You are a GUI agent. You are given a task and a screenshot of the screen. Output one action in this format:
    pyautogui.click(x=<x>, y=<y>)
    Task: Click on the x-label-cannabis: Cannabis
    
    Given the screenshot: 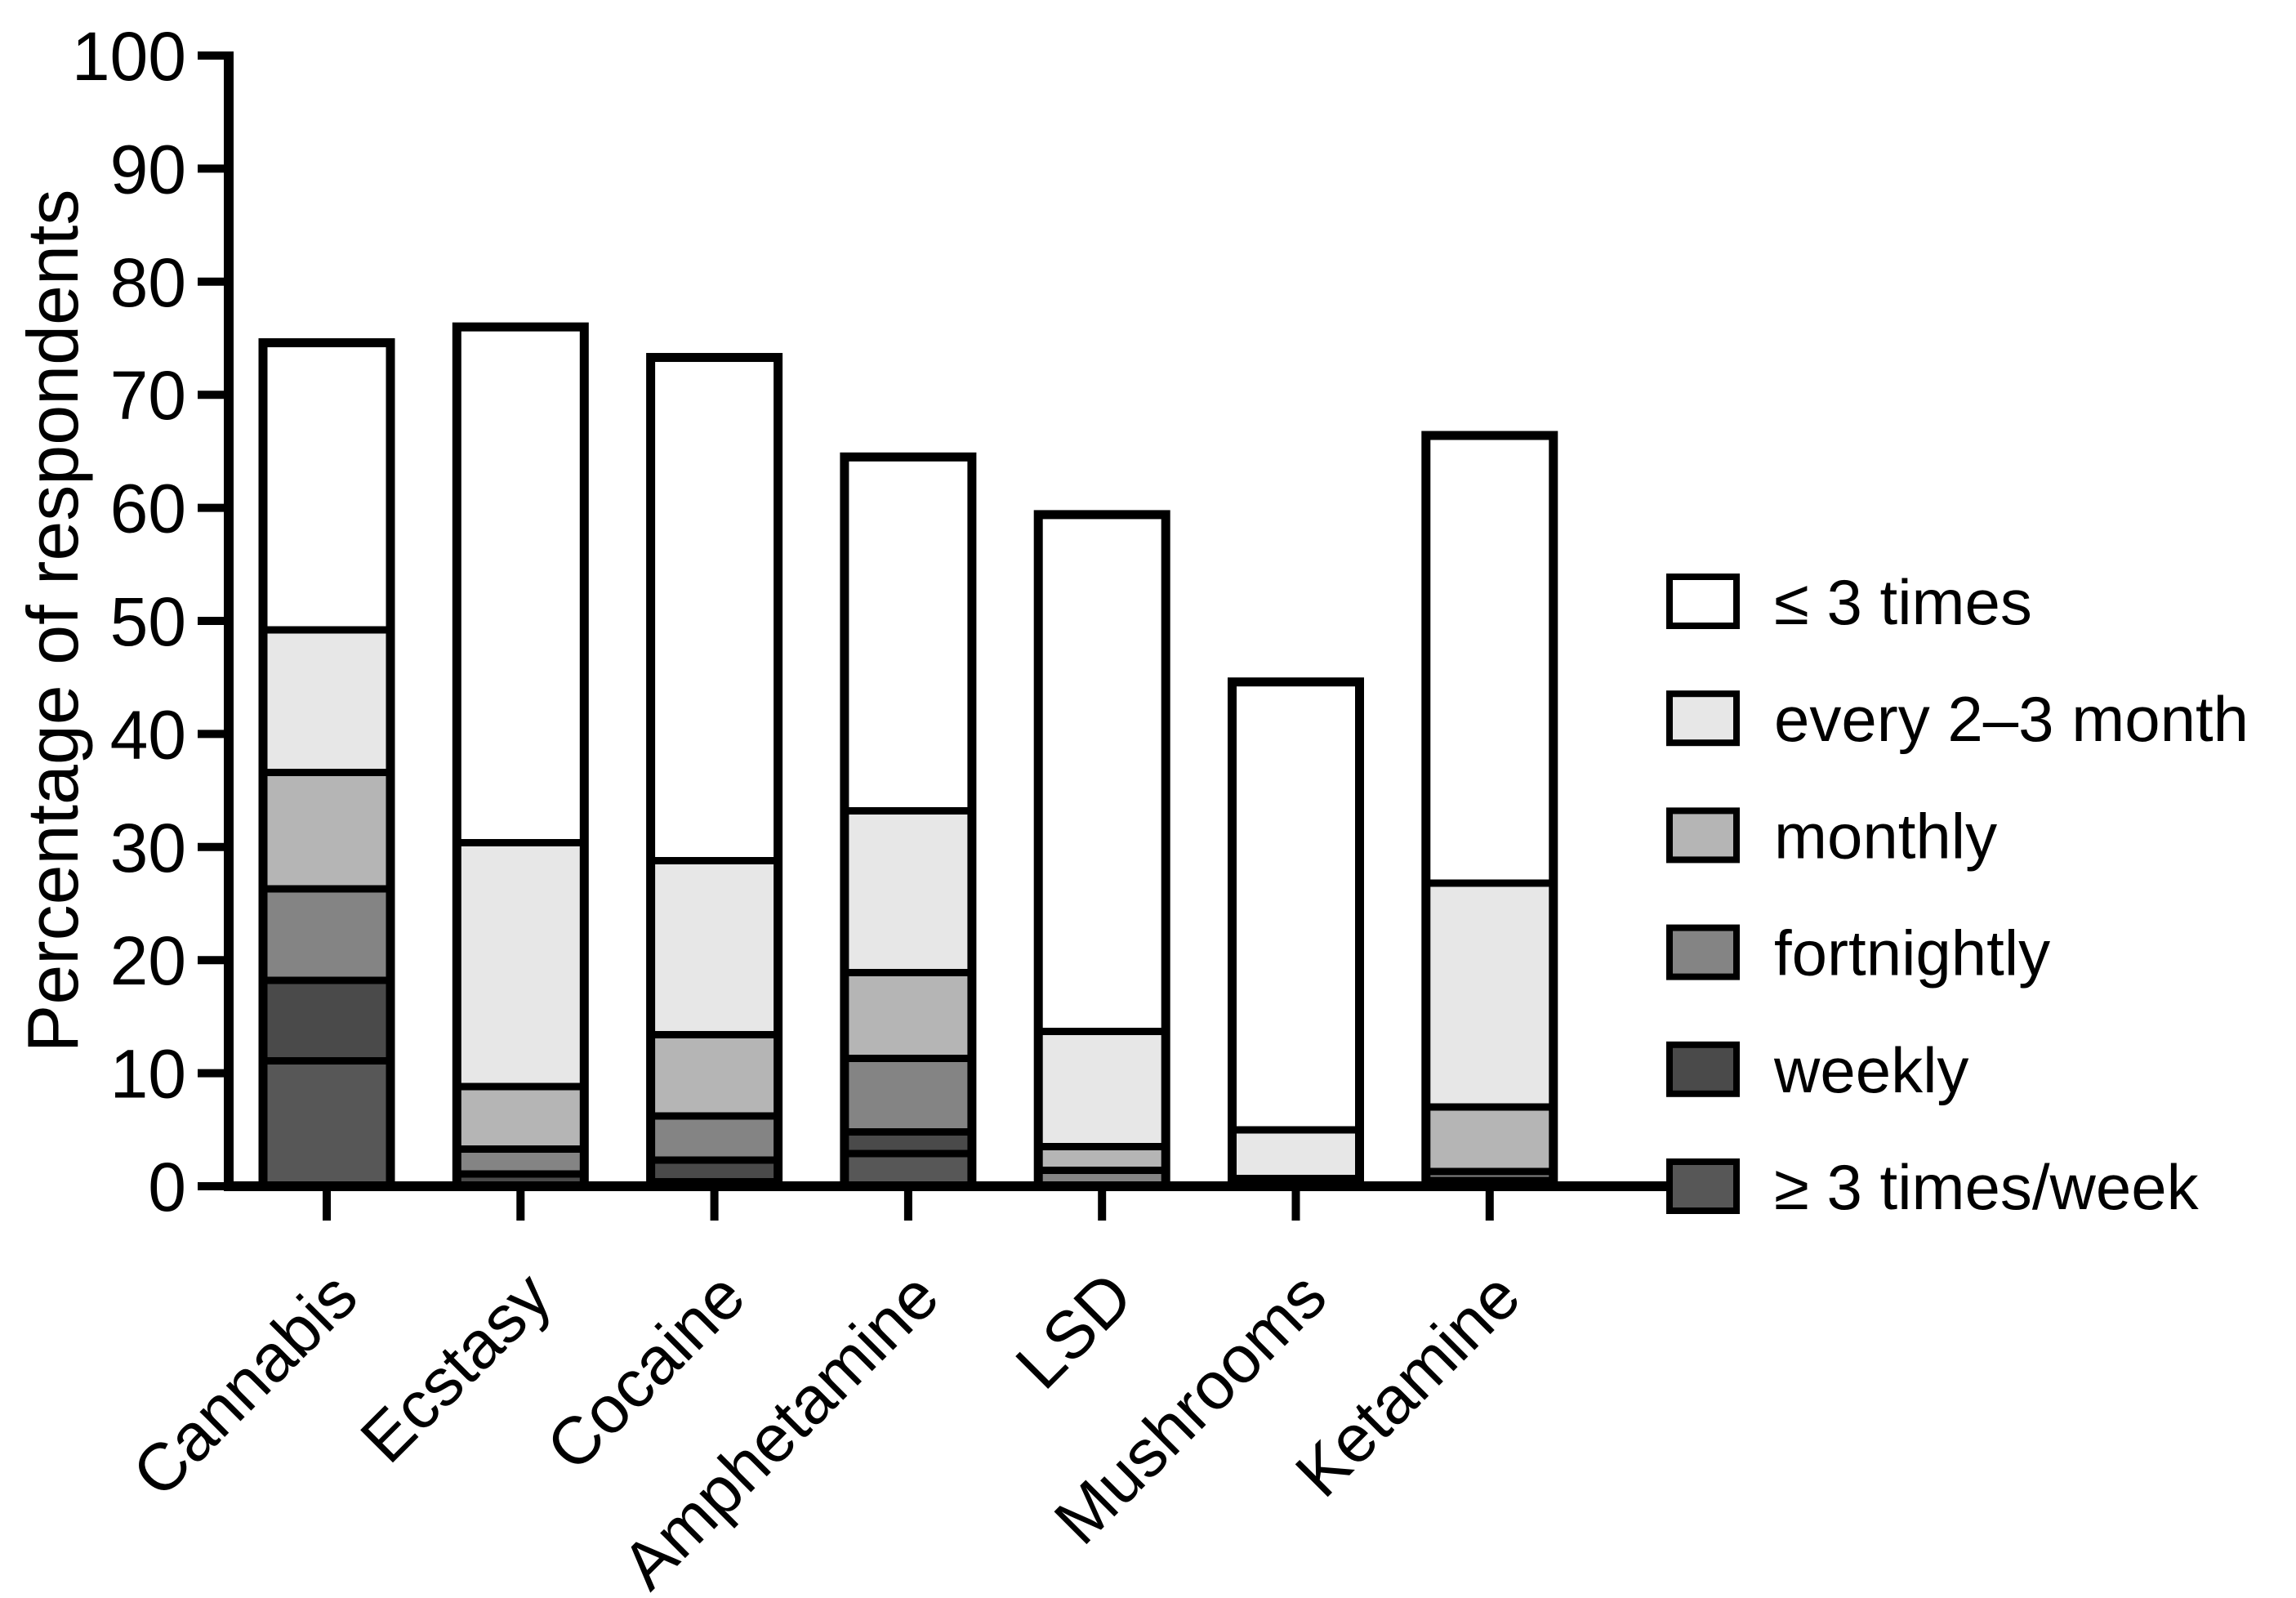 What is the action you would take?
    pyautogui.click(x=244, y=1384)
    